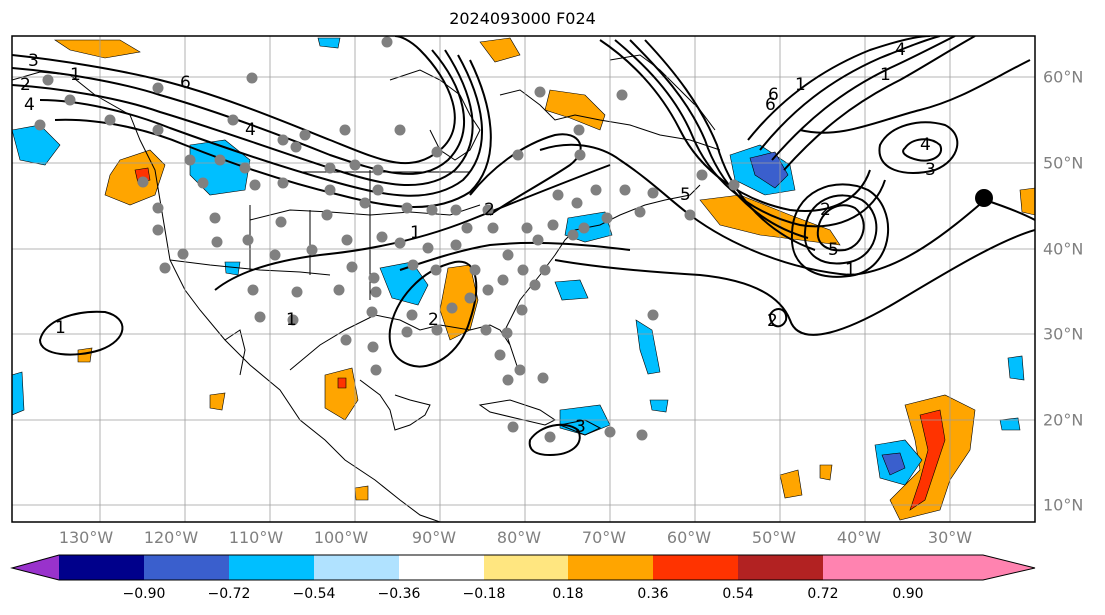  What do you see at coordinates (568, 594) in the screenshot?
I see `colorbar-tick-label: 0.18` at bounding box center [568, 594].